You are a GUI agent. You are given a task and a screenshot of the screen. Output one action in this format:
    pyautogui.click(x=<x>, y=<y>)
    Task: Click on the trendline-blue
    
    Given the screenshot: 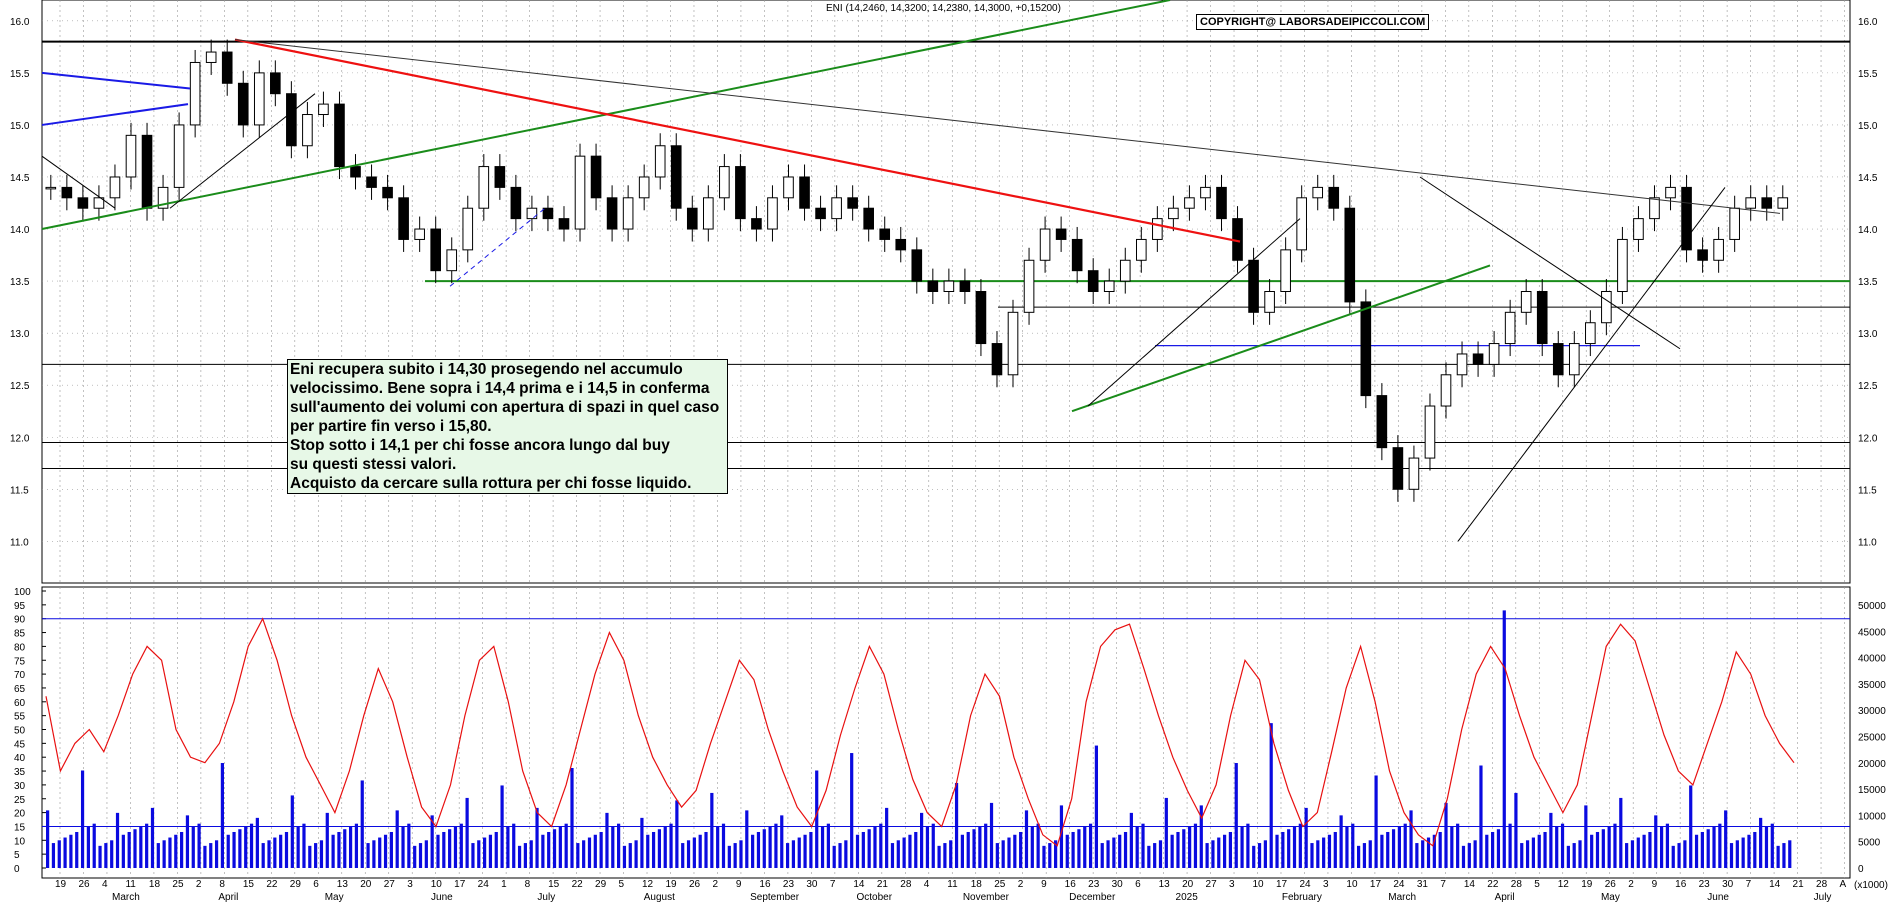 What is the action you would take?
    pyautogui.click(x=115, y=114)
    